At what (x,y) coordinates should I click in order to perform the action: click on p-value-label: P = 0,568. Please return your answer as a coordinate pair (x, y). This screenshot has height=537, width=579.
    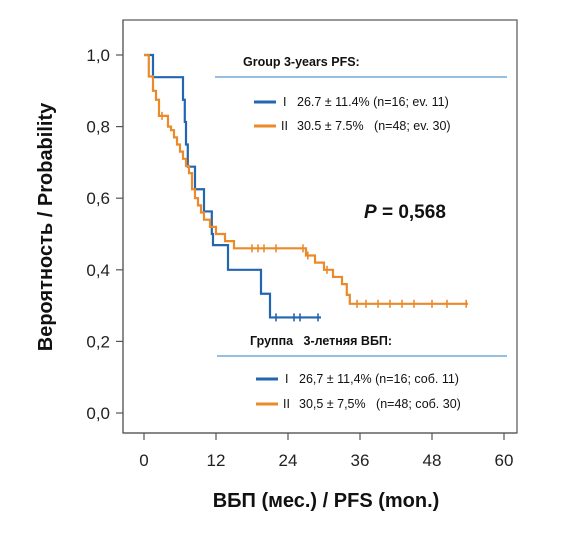
    Looking at the image, I should click on (405, 212).